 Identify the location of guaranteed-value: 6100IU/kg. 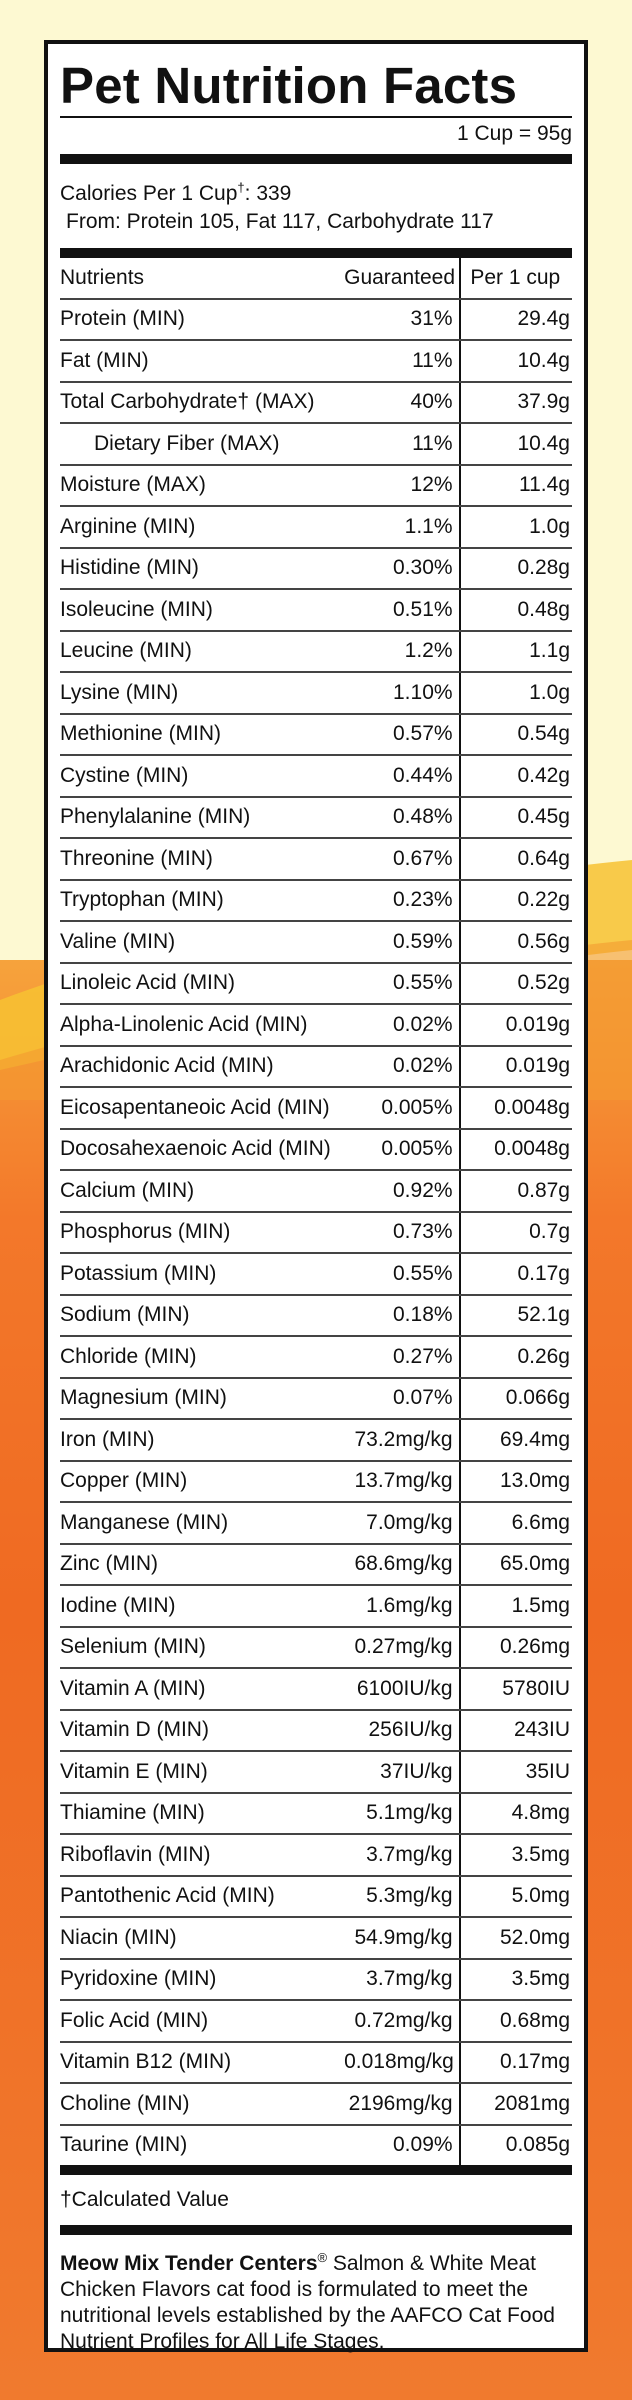
(402, 1689).